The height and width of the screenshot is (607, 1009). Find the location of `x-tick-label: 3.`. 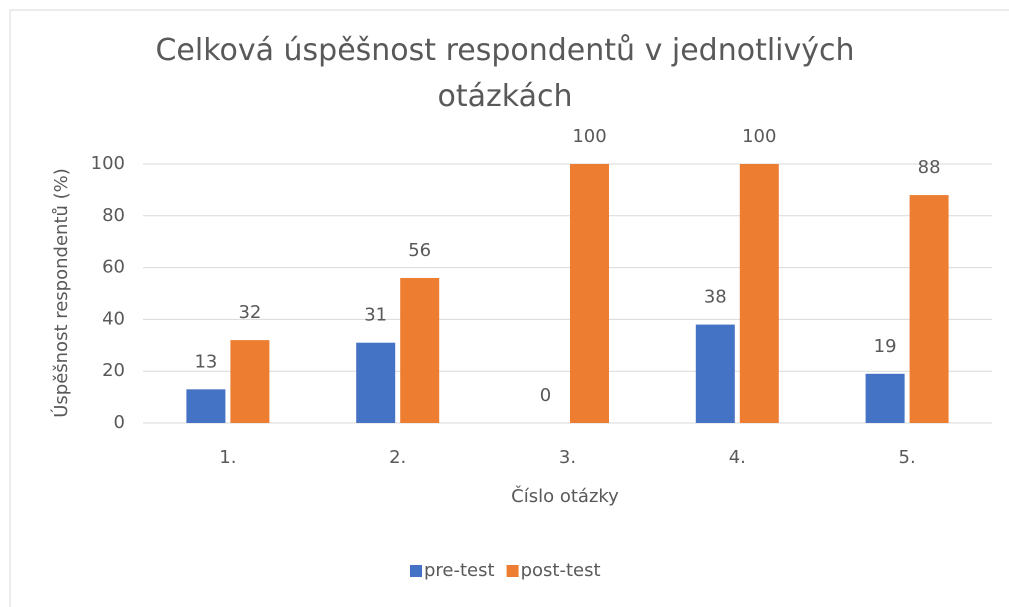

x-tick-label: 3. is located at coordinates (567, 457).